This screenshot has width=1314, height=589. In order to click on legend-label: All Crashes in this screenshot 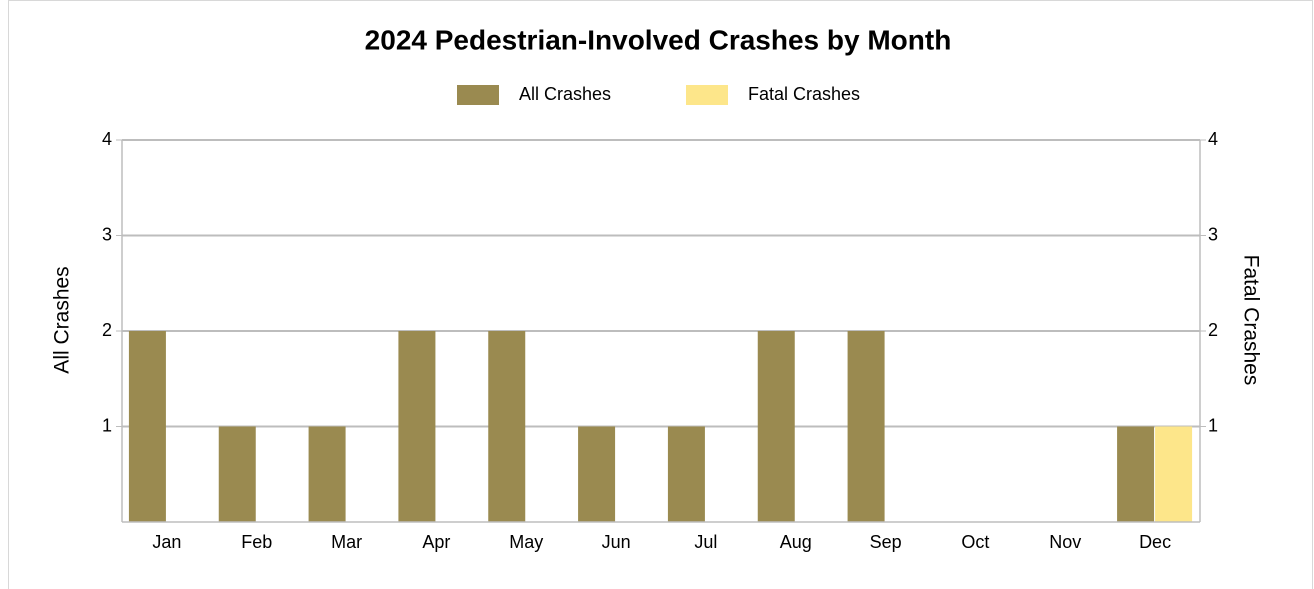, I will do `click(565, 94)`.